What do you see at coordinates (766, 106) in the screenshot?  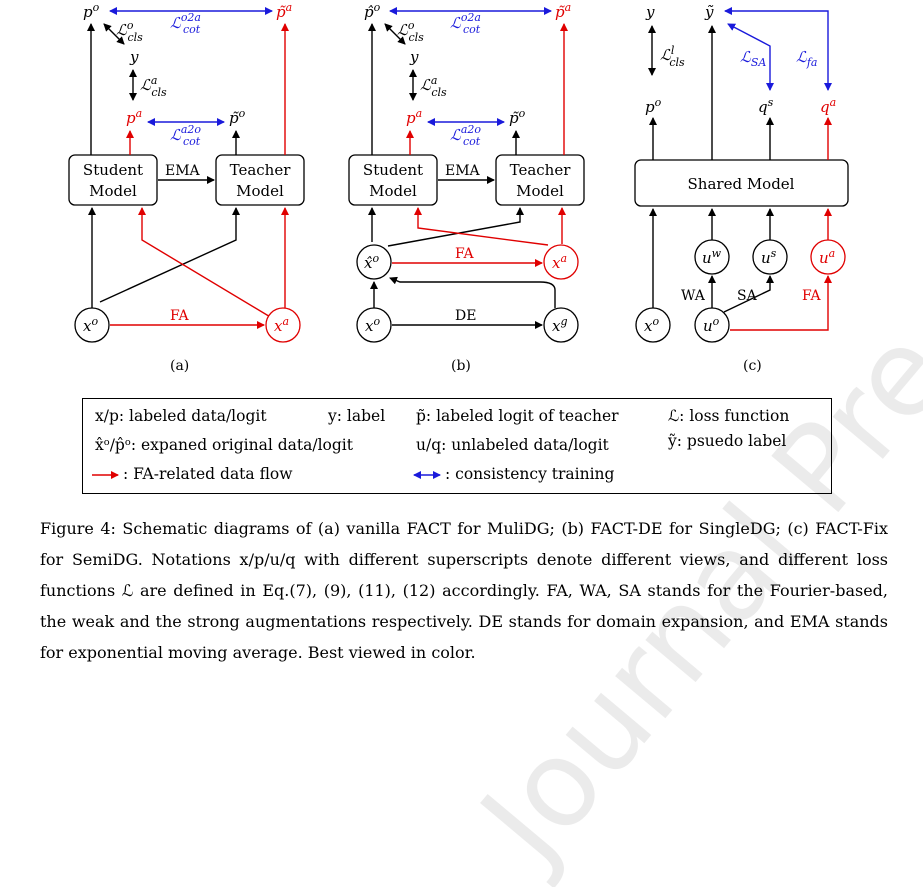 I see `c-q-s: qs` at bounding box center [766, 106].